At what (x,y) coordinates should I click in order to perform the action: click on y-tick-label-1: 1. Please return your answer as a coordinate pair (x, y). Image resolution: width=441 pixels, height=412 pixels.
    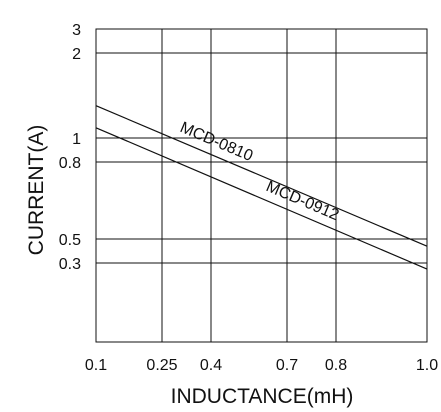
    Looking at the image, I should click on (76, 139).